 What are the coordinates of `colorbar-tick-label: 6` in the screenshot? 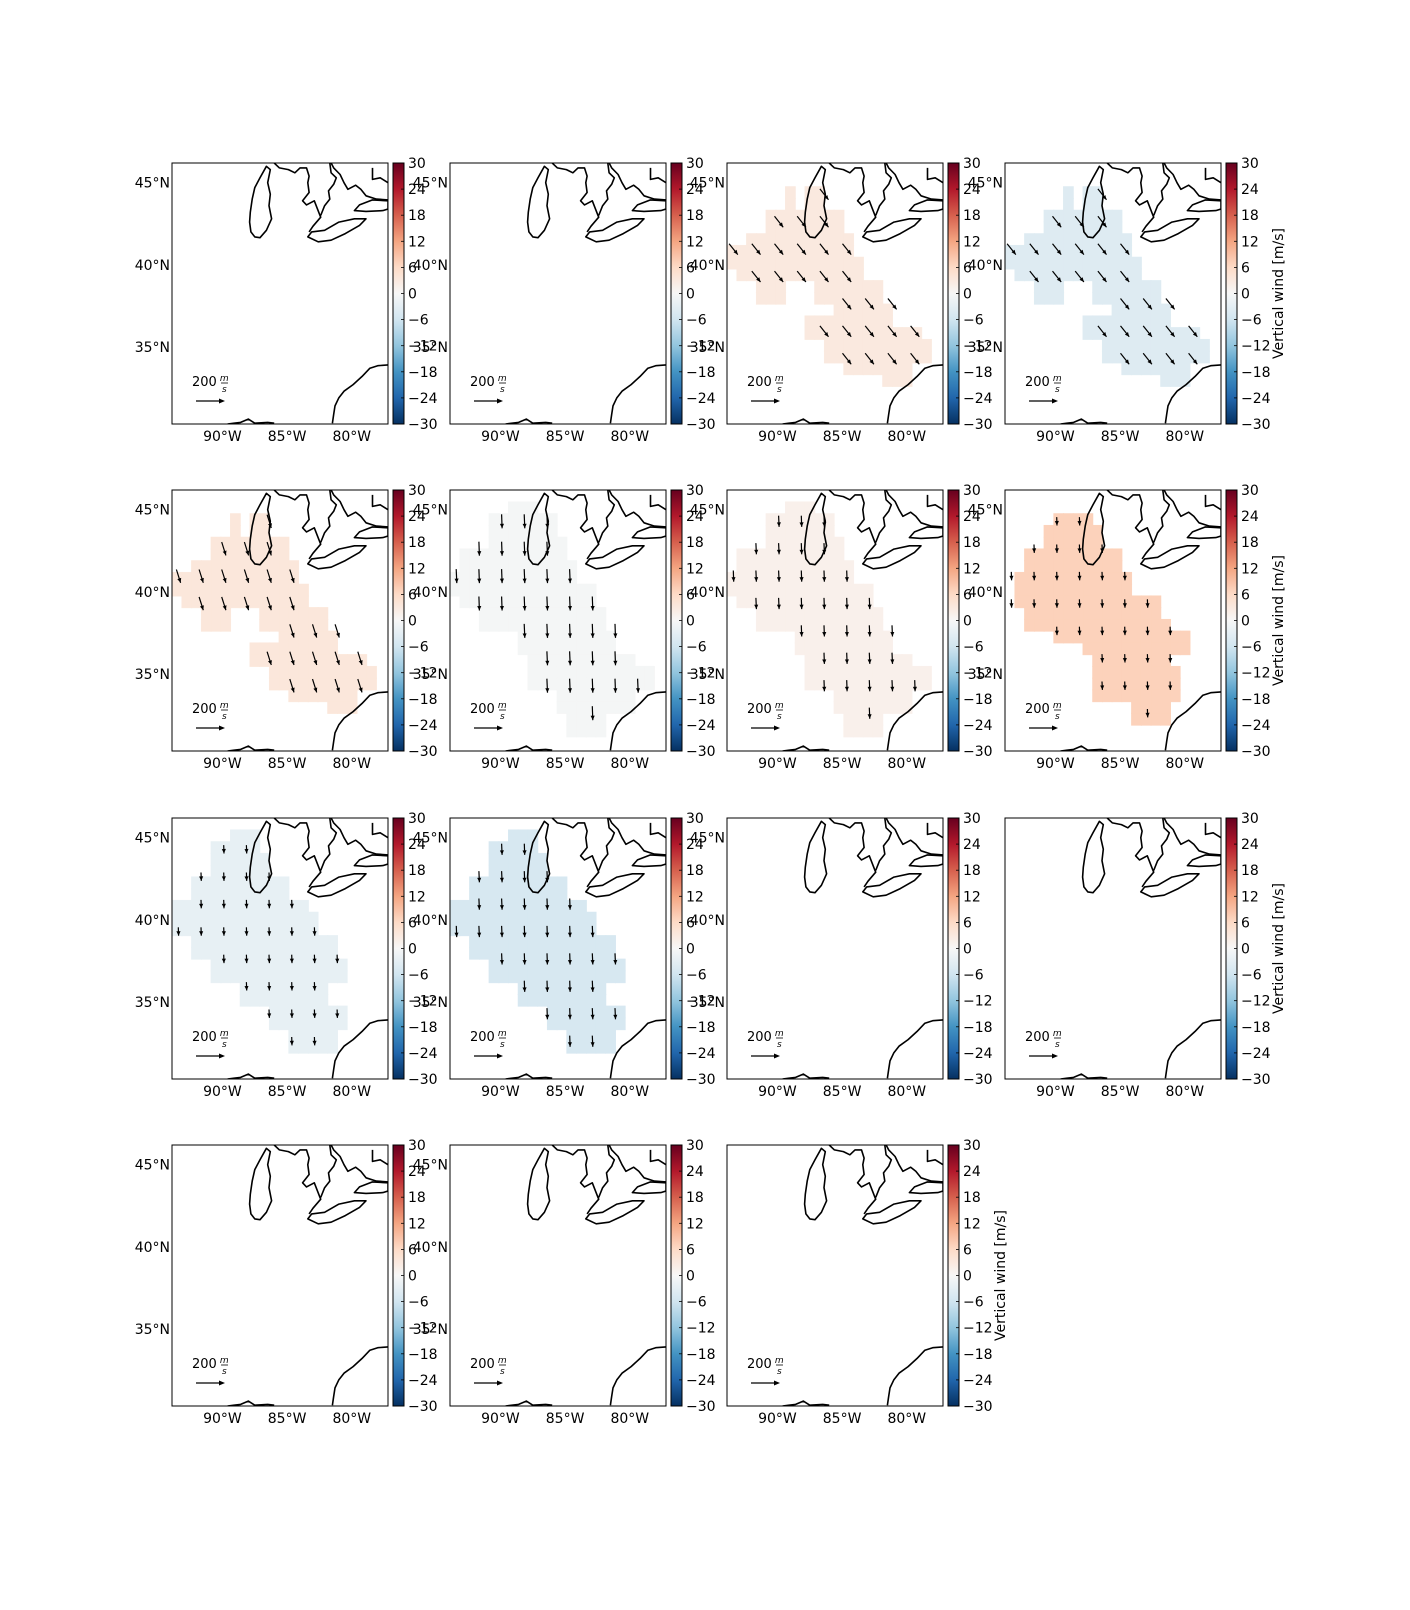 It's located at (690, 268).